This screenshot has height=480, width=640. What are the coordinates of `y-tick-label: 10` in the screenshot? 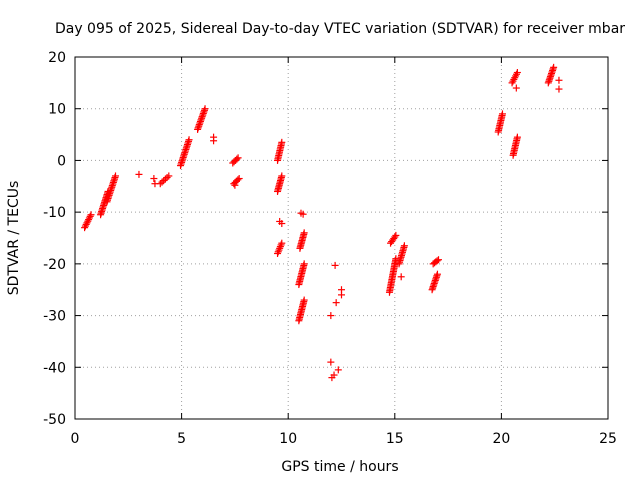 It's located at (57, 110).